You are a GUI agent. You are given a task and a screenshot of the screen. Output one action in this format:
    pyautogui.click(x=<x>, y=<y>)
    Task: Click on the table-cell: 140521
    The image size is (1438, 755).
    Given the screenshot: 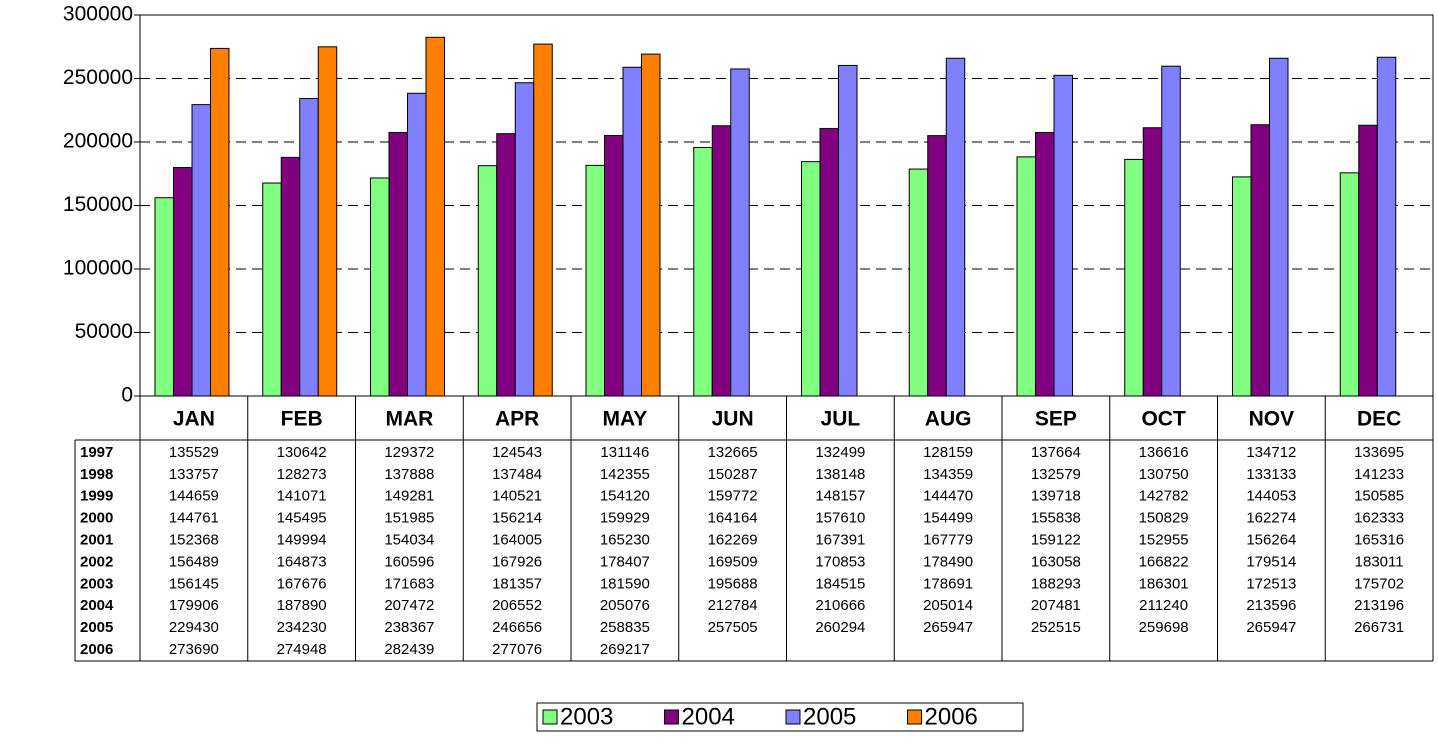 What is the action you would take?
    pyautogui.click(x=517, y=496)
    